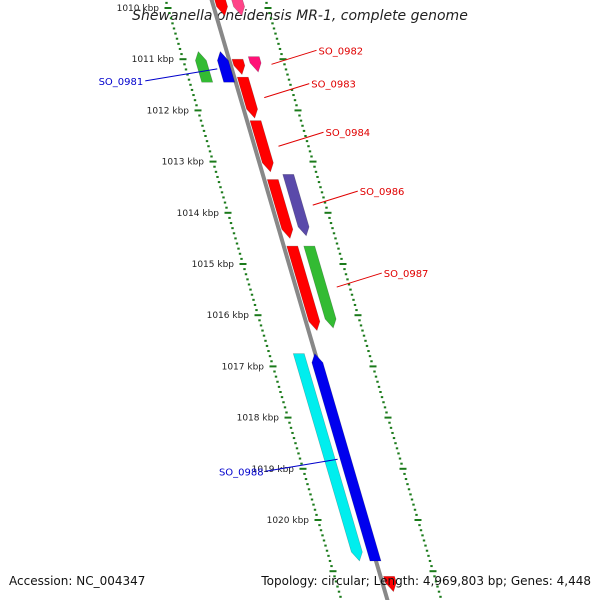 This screenshot has width=600, height=600. I want to click on f-top-pink-feature, so click(236, 8).